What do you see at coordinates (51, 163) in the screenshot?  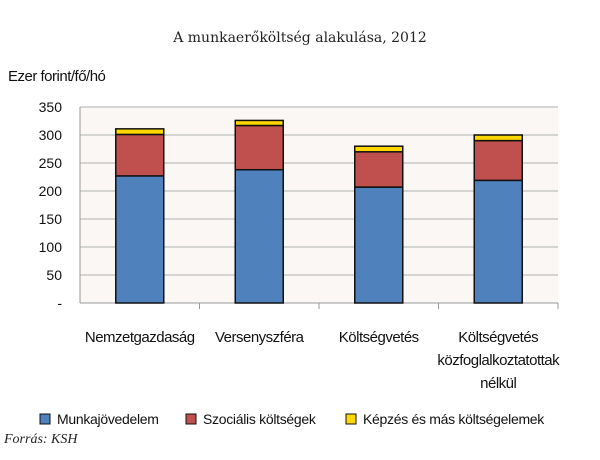 I see `y-tick-label: 250` at bounding box center [51, 163].